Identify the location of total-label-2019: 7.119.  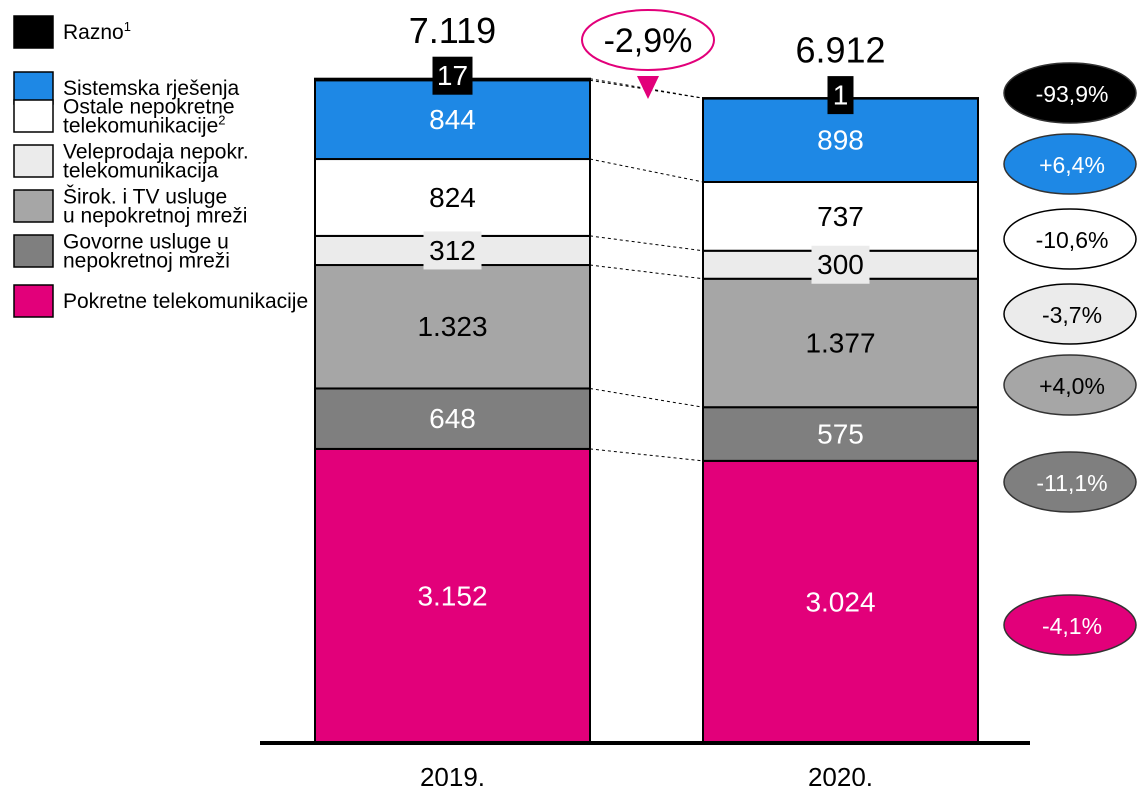
(452, 30).